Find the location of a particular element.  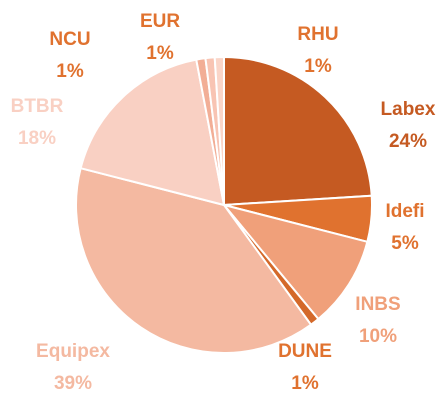

slice-value-label: 39% is located at coordinates (73, 383).